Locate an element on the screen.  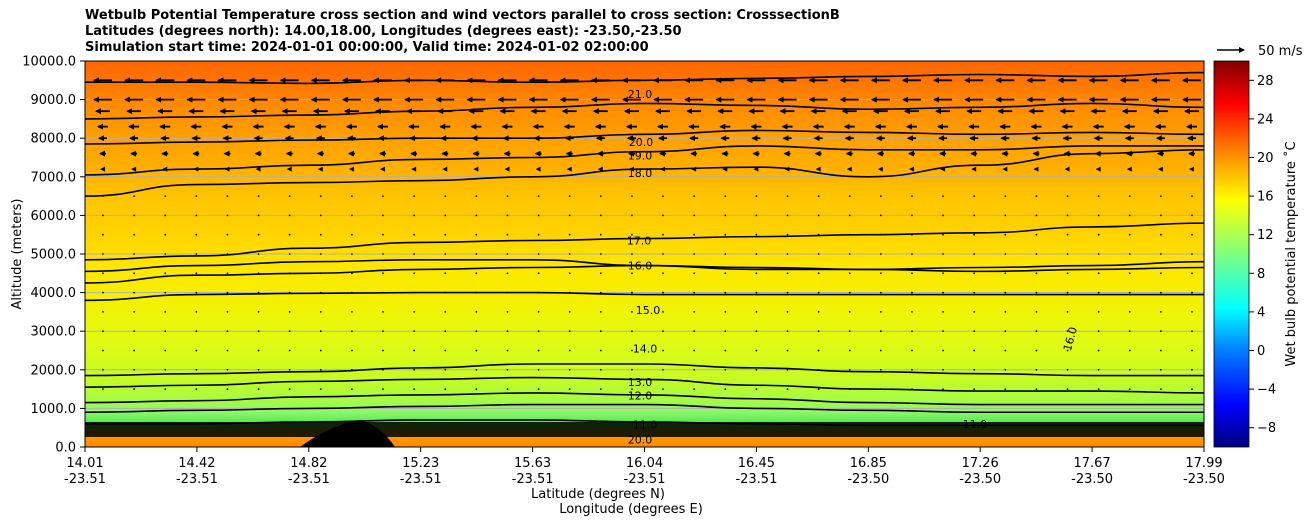
x-tick-label-lon: -23.50 is located at coordinates (1092, 479).